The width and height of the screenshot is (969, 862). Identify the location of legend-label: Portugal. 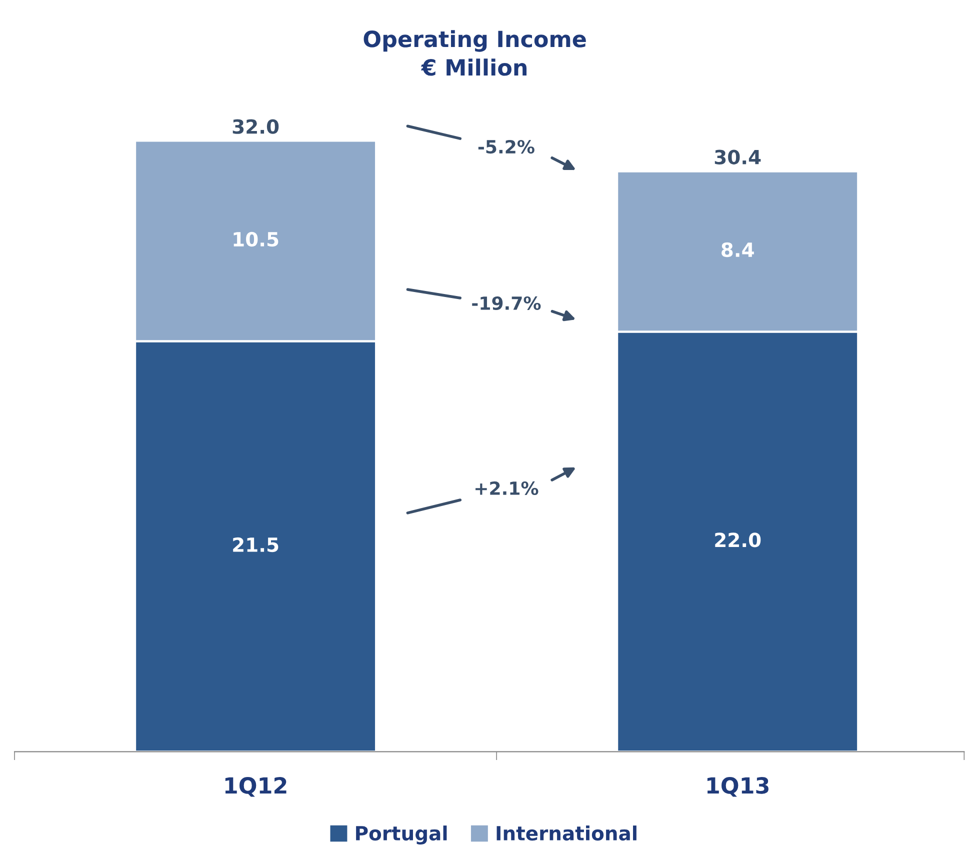
(401, 835).